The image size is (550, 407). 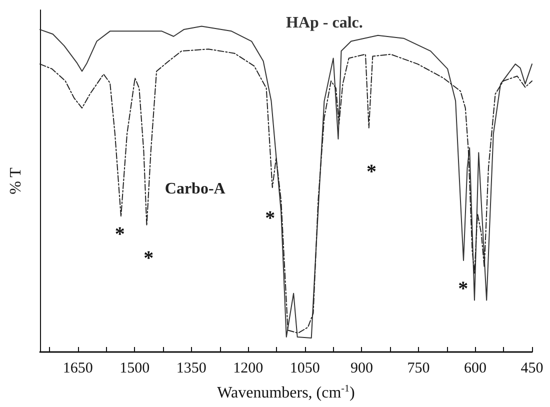 What do you see at coordinates (324, 23) in the screenshot?
I see `series-label: HAp - calc.` at bounding box center [324, 23].